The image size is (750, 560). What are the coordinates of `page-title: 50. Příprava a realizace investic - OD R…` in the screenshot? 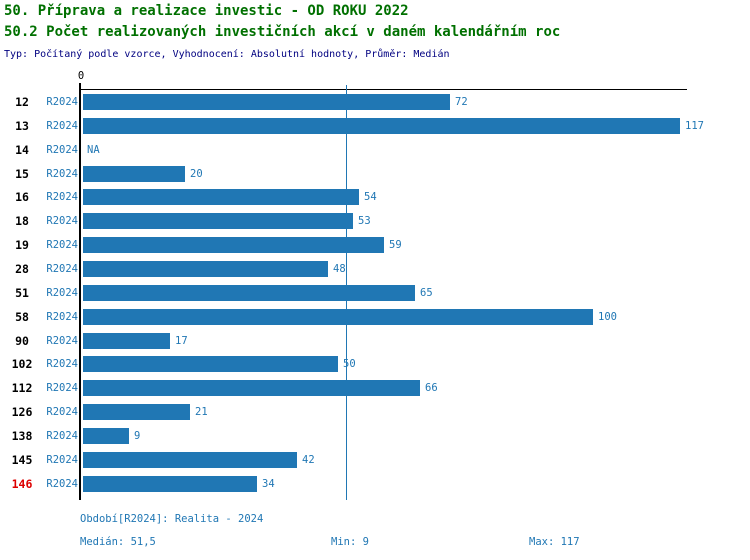 It's located at (206, 11).